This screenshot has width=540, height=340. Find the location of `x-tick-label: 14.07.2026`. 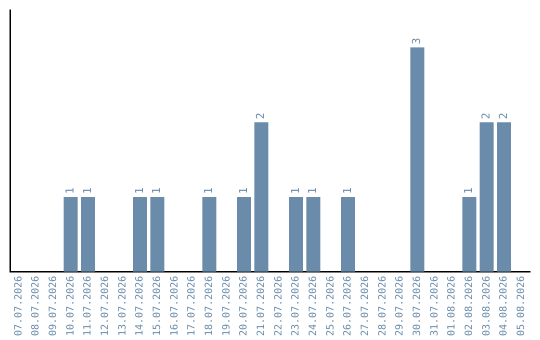

x-tick-label: 14.07.2026 is located at coordinates (140, 306).